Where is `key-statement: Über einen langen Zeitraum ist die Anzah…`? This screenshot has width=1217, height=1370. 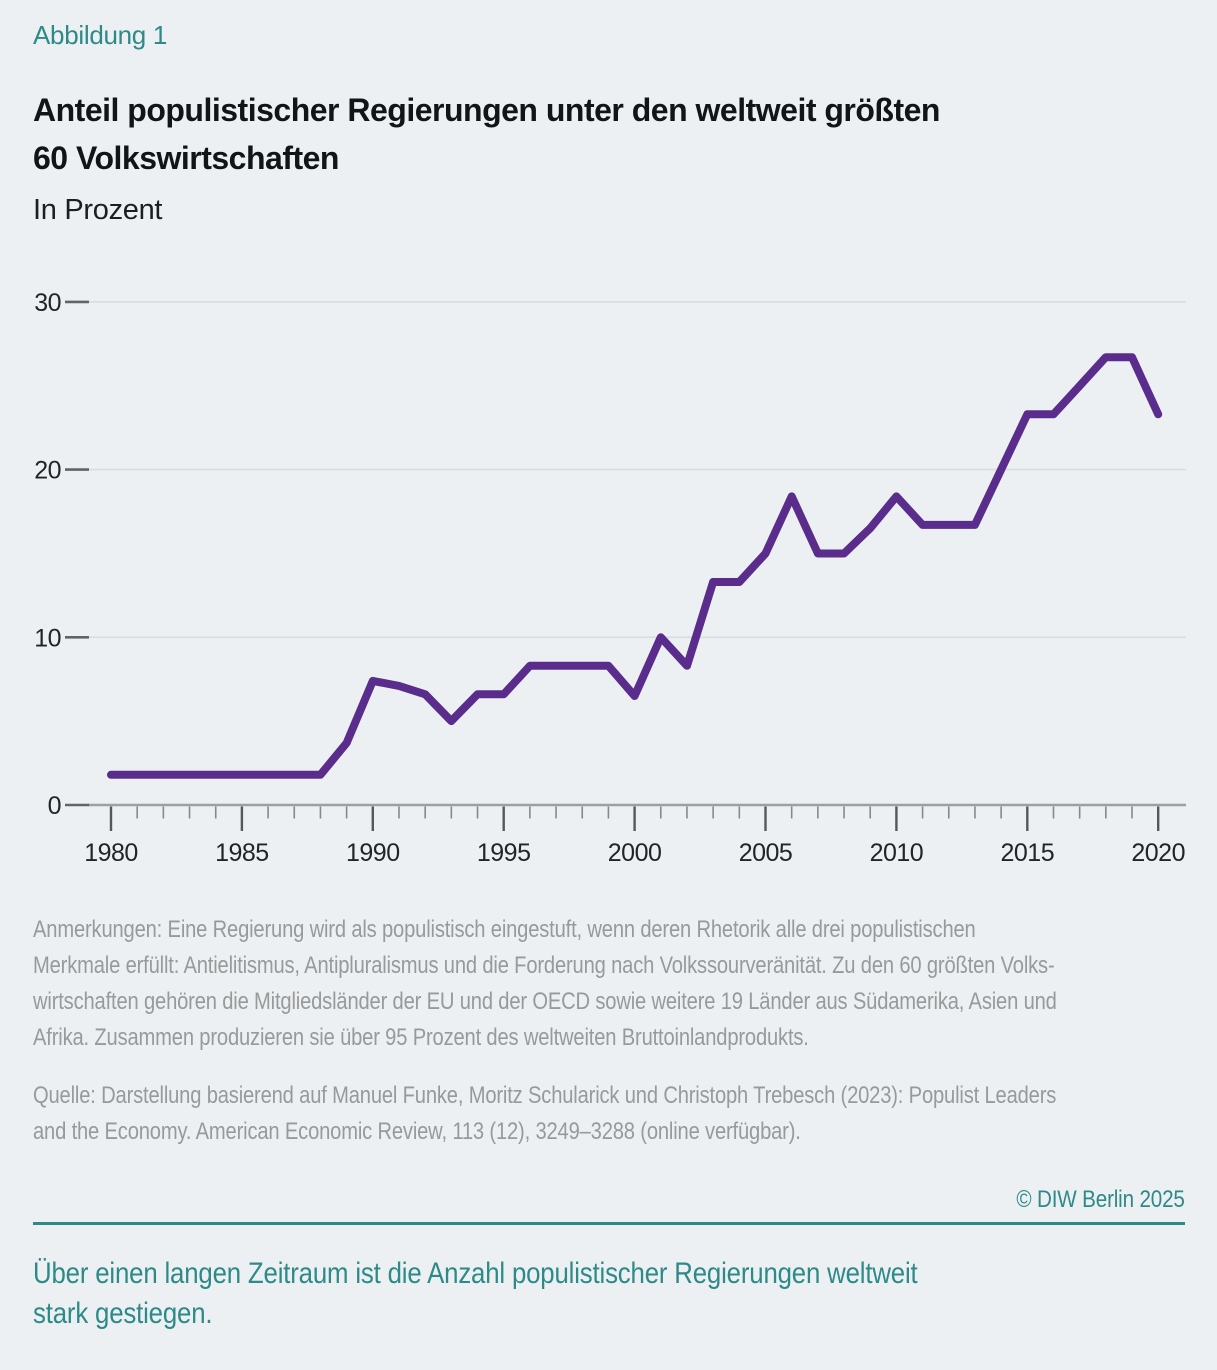
key-statement: Über einen langen Zeitraum ist die Anzah… is located at coordinates (475, 1294).